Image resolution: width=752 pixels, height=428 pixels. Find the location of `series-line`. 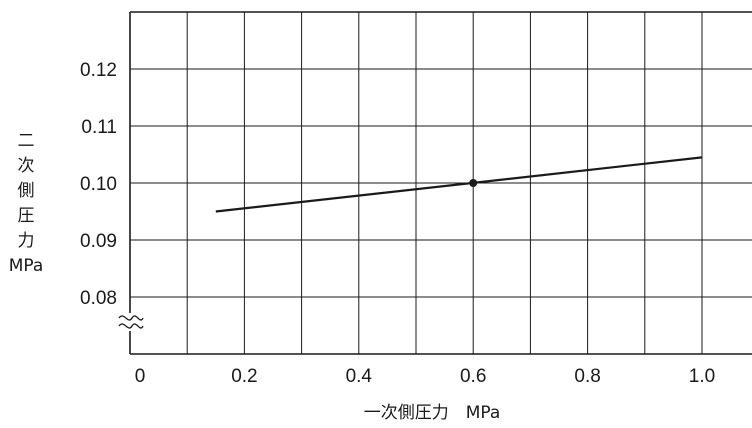

series-line is located at coordinates (459, 184).